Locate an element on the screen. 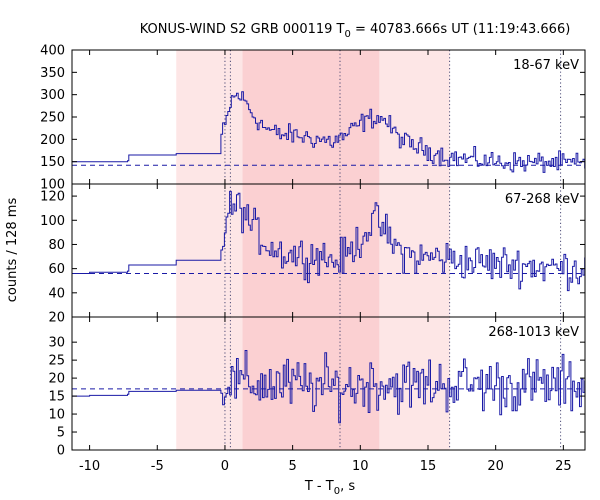  title-subscript: 0 is located at coordinates (347, 34).